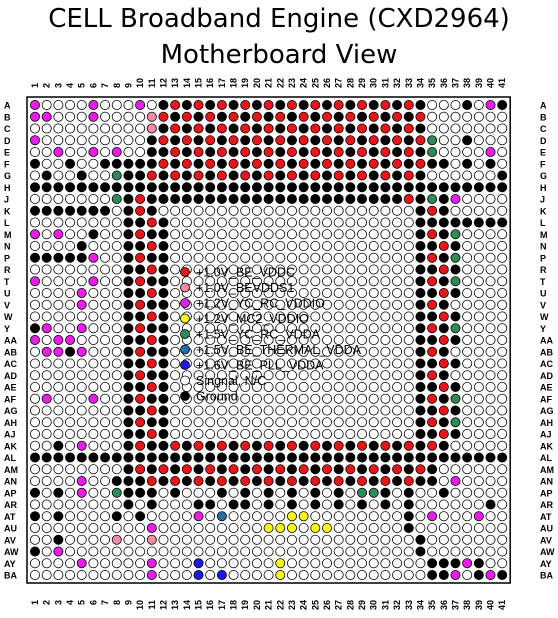 This screenshot has height=618, width=558. Describe the element at coordinates (443, 210) in the screenshot. I see `ball-K36` at that location.